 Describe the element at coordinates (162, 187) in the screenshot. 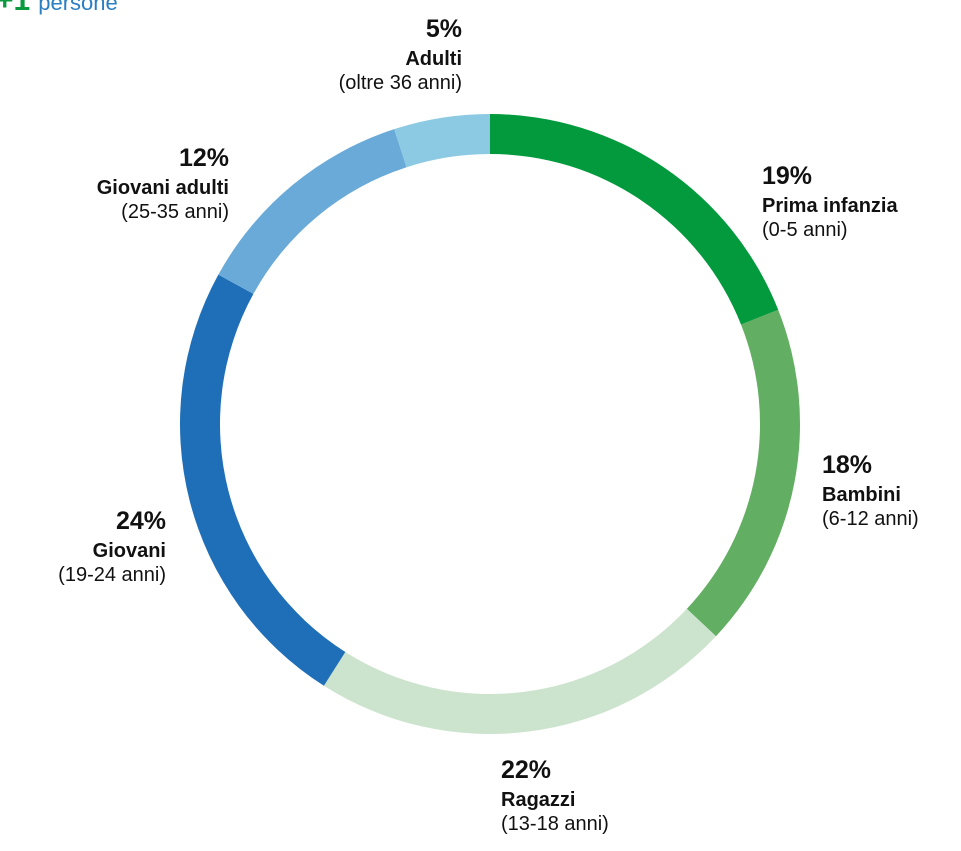

I see `slice-name: Giovani adulti` at that location.